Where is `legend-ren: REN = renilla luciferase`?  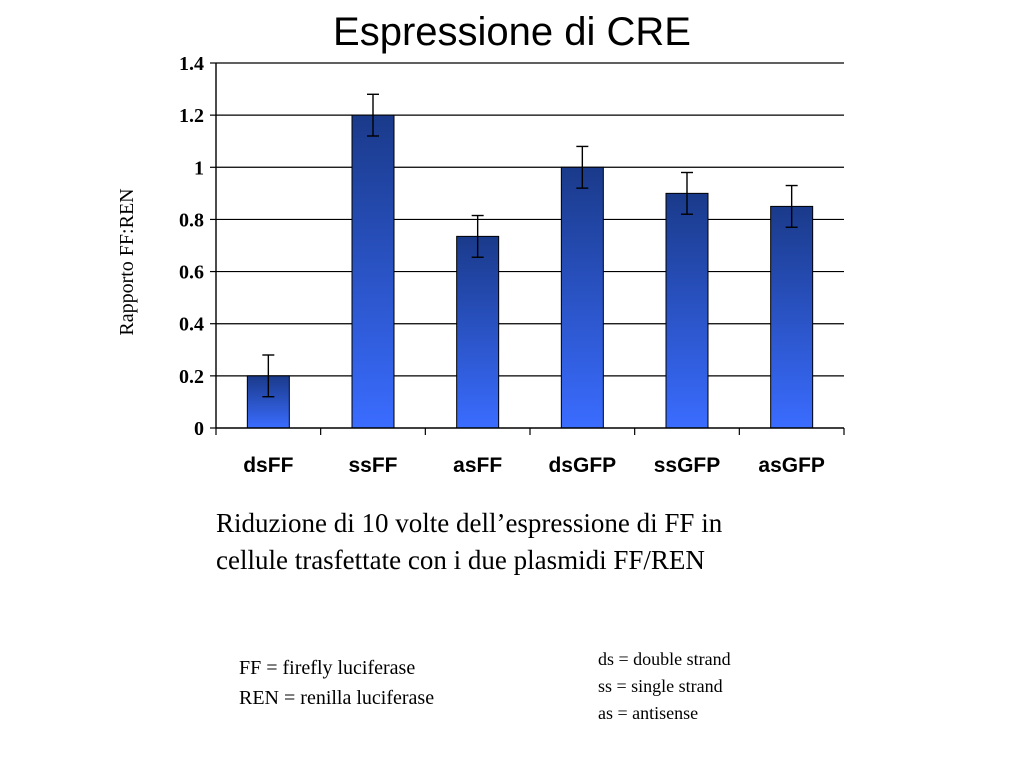 legend-ren: REN = renilla luciferase is located at coordinates (337, 698).